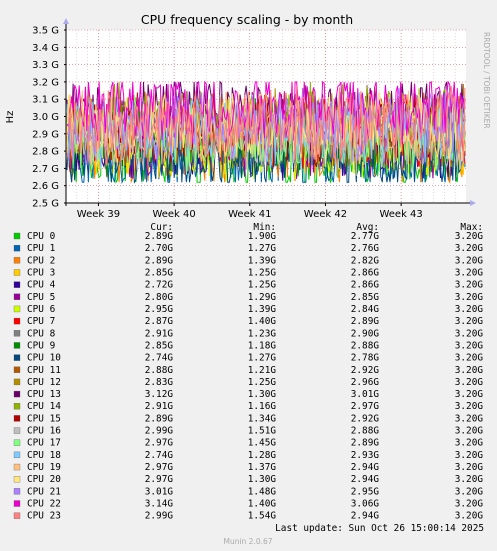  I want to click on legend-avg: 2.94G, so click(365, 516).